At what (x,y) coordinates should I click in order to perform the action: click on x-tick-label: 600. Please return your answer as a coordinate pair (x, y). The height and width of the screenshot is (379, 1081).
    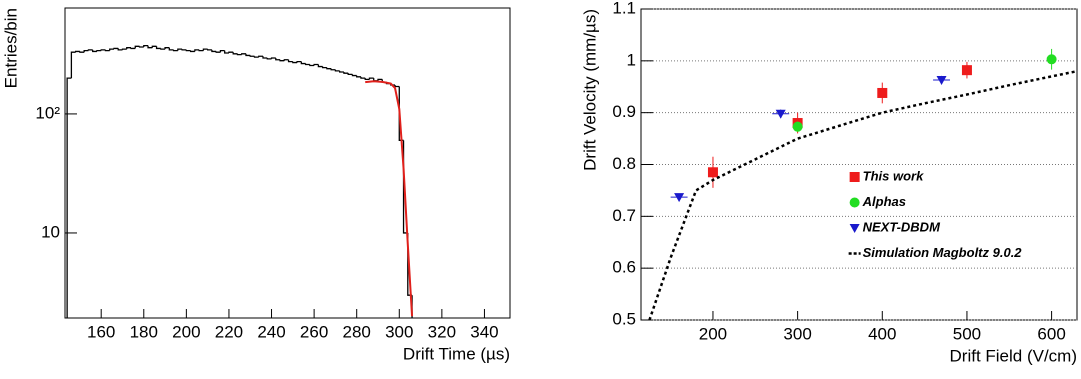
    Looking at the image, I should click on (1051, 333).